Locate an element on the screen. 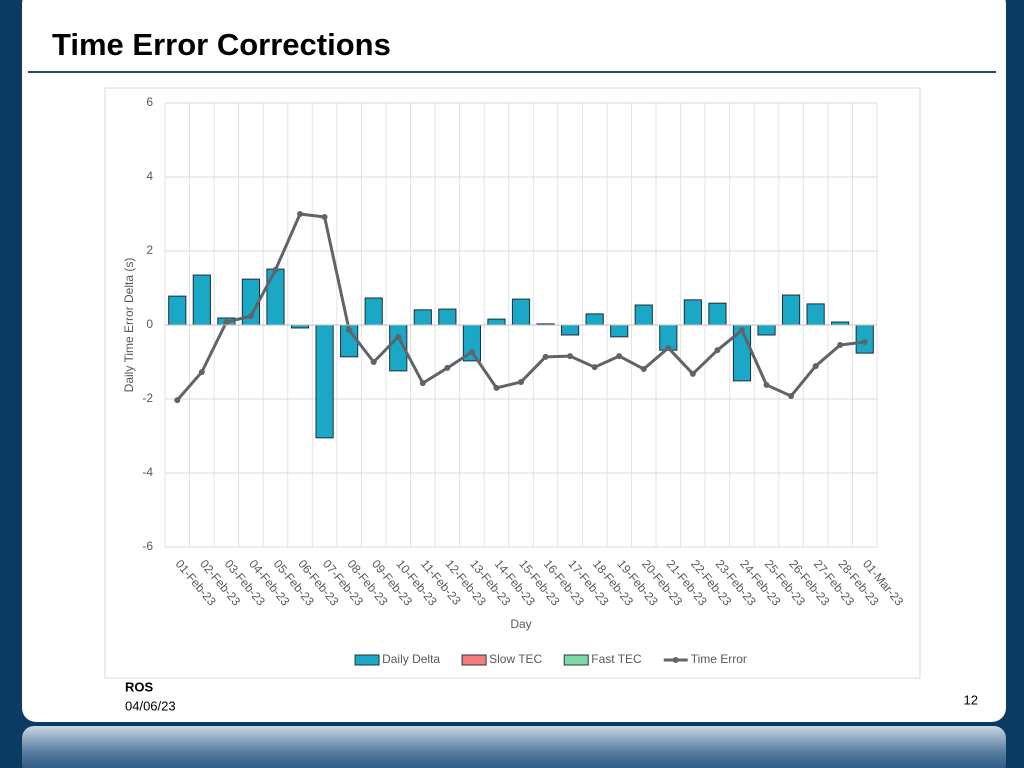 The image size is (1024, 768). y-tick-label: 6 is located at coordinates (149, 102).